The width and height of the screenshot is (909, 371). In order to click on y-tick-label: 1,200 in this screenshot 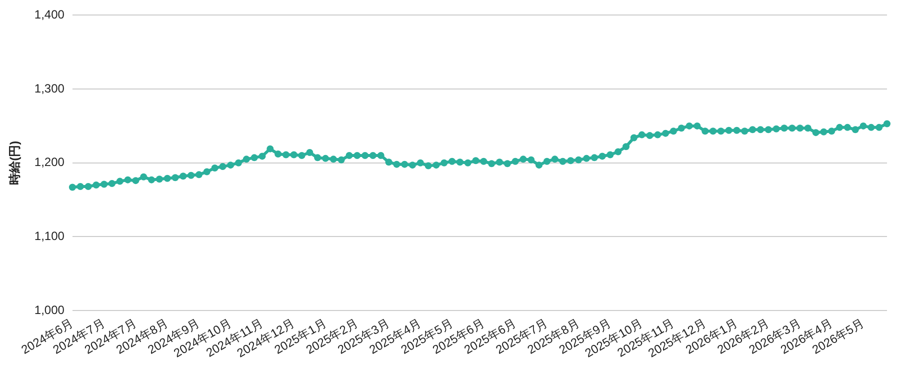, I will do `click(49, 162)`.